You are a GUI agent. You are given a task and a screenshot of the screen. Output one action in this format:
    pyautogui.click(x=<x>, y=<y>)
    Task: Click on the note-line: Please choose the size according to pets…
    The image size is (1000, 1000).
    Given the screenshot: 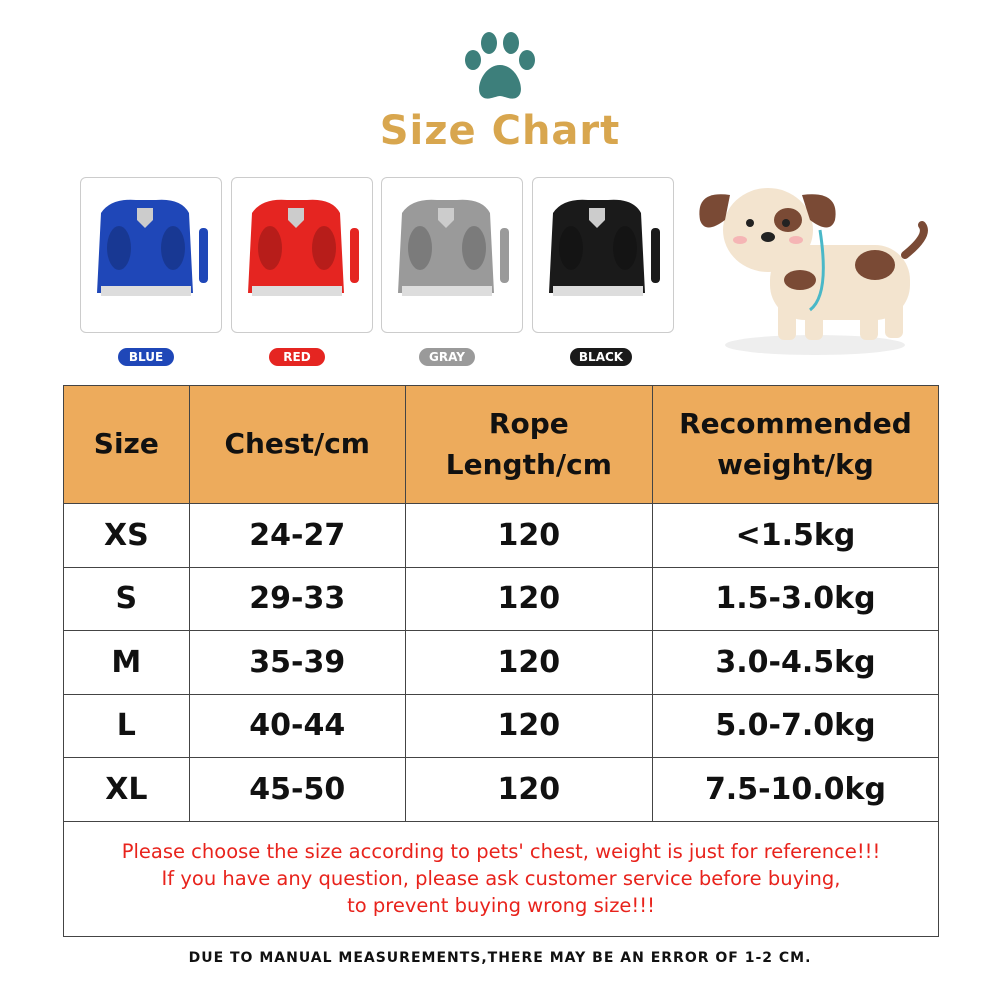 What is the action you would take?
    pyautogui.click(x=501, y=851)
    